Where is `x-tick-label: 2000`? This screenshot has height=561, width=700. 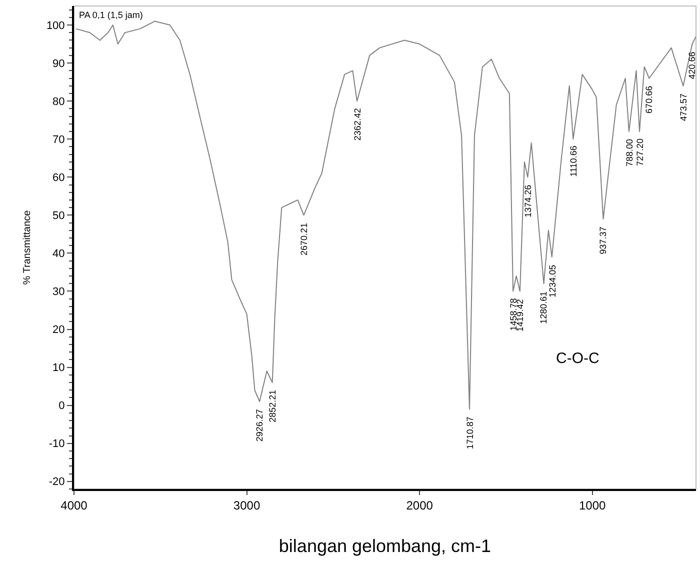 x-tick-label: 2000 is located at coordinates (420, 505).